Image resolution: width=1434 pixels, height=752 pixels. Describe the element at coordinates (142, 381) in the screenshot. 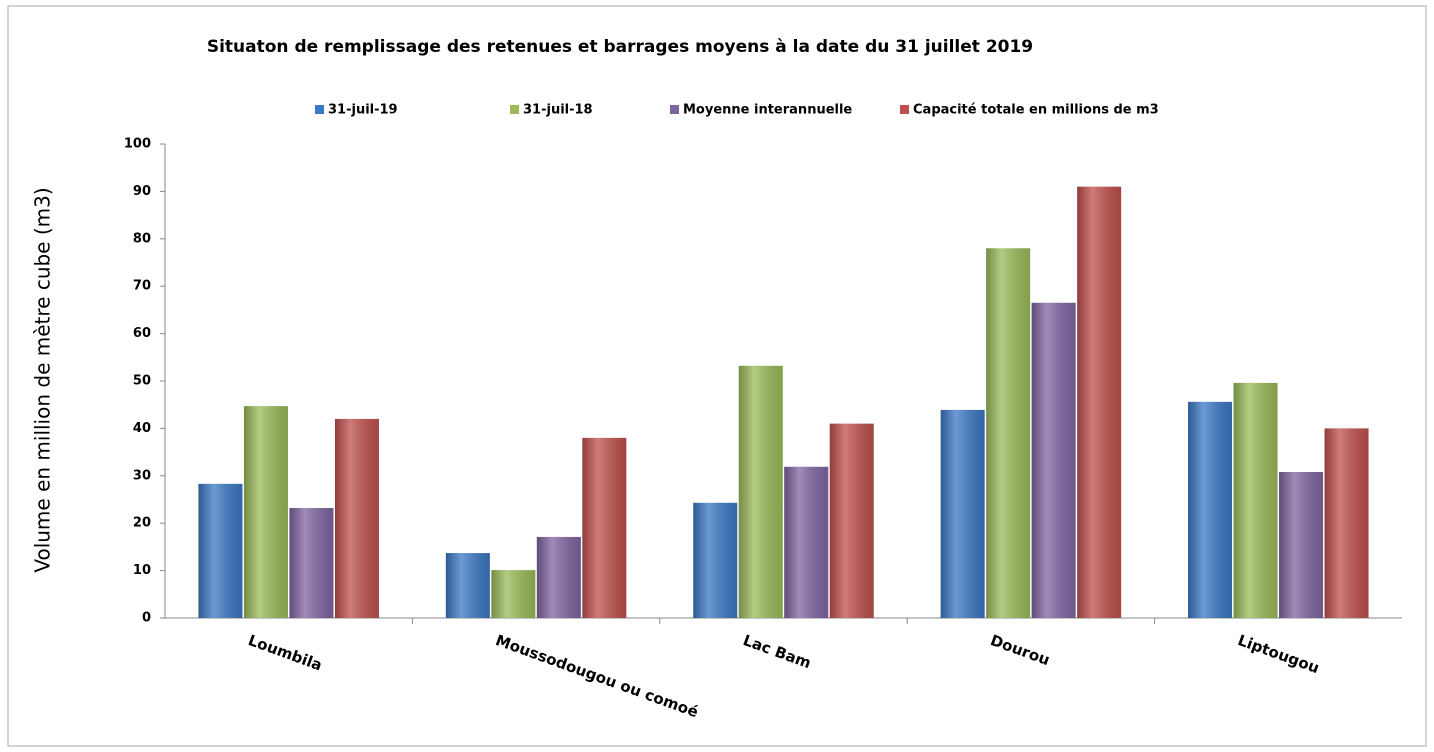

I see `y-tick-label: 50` at that location.